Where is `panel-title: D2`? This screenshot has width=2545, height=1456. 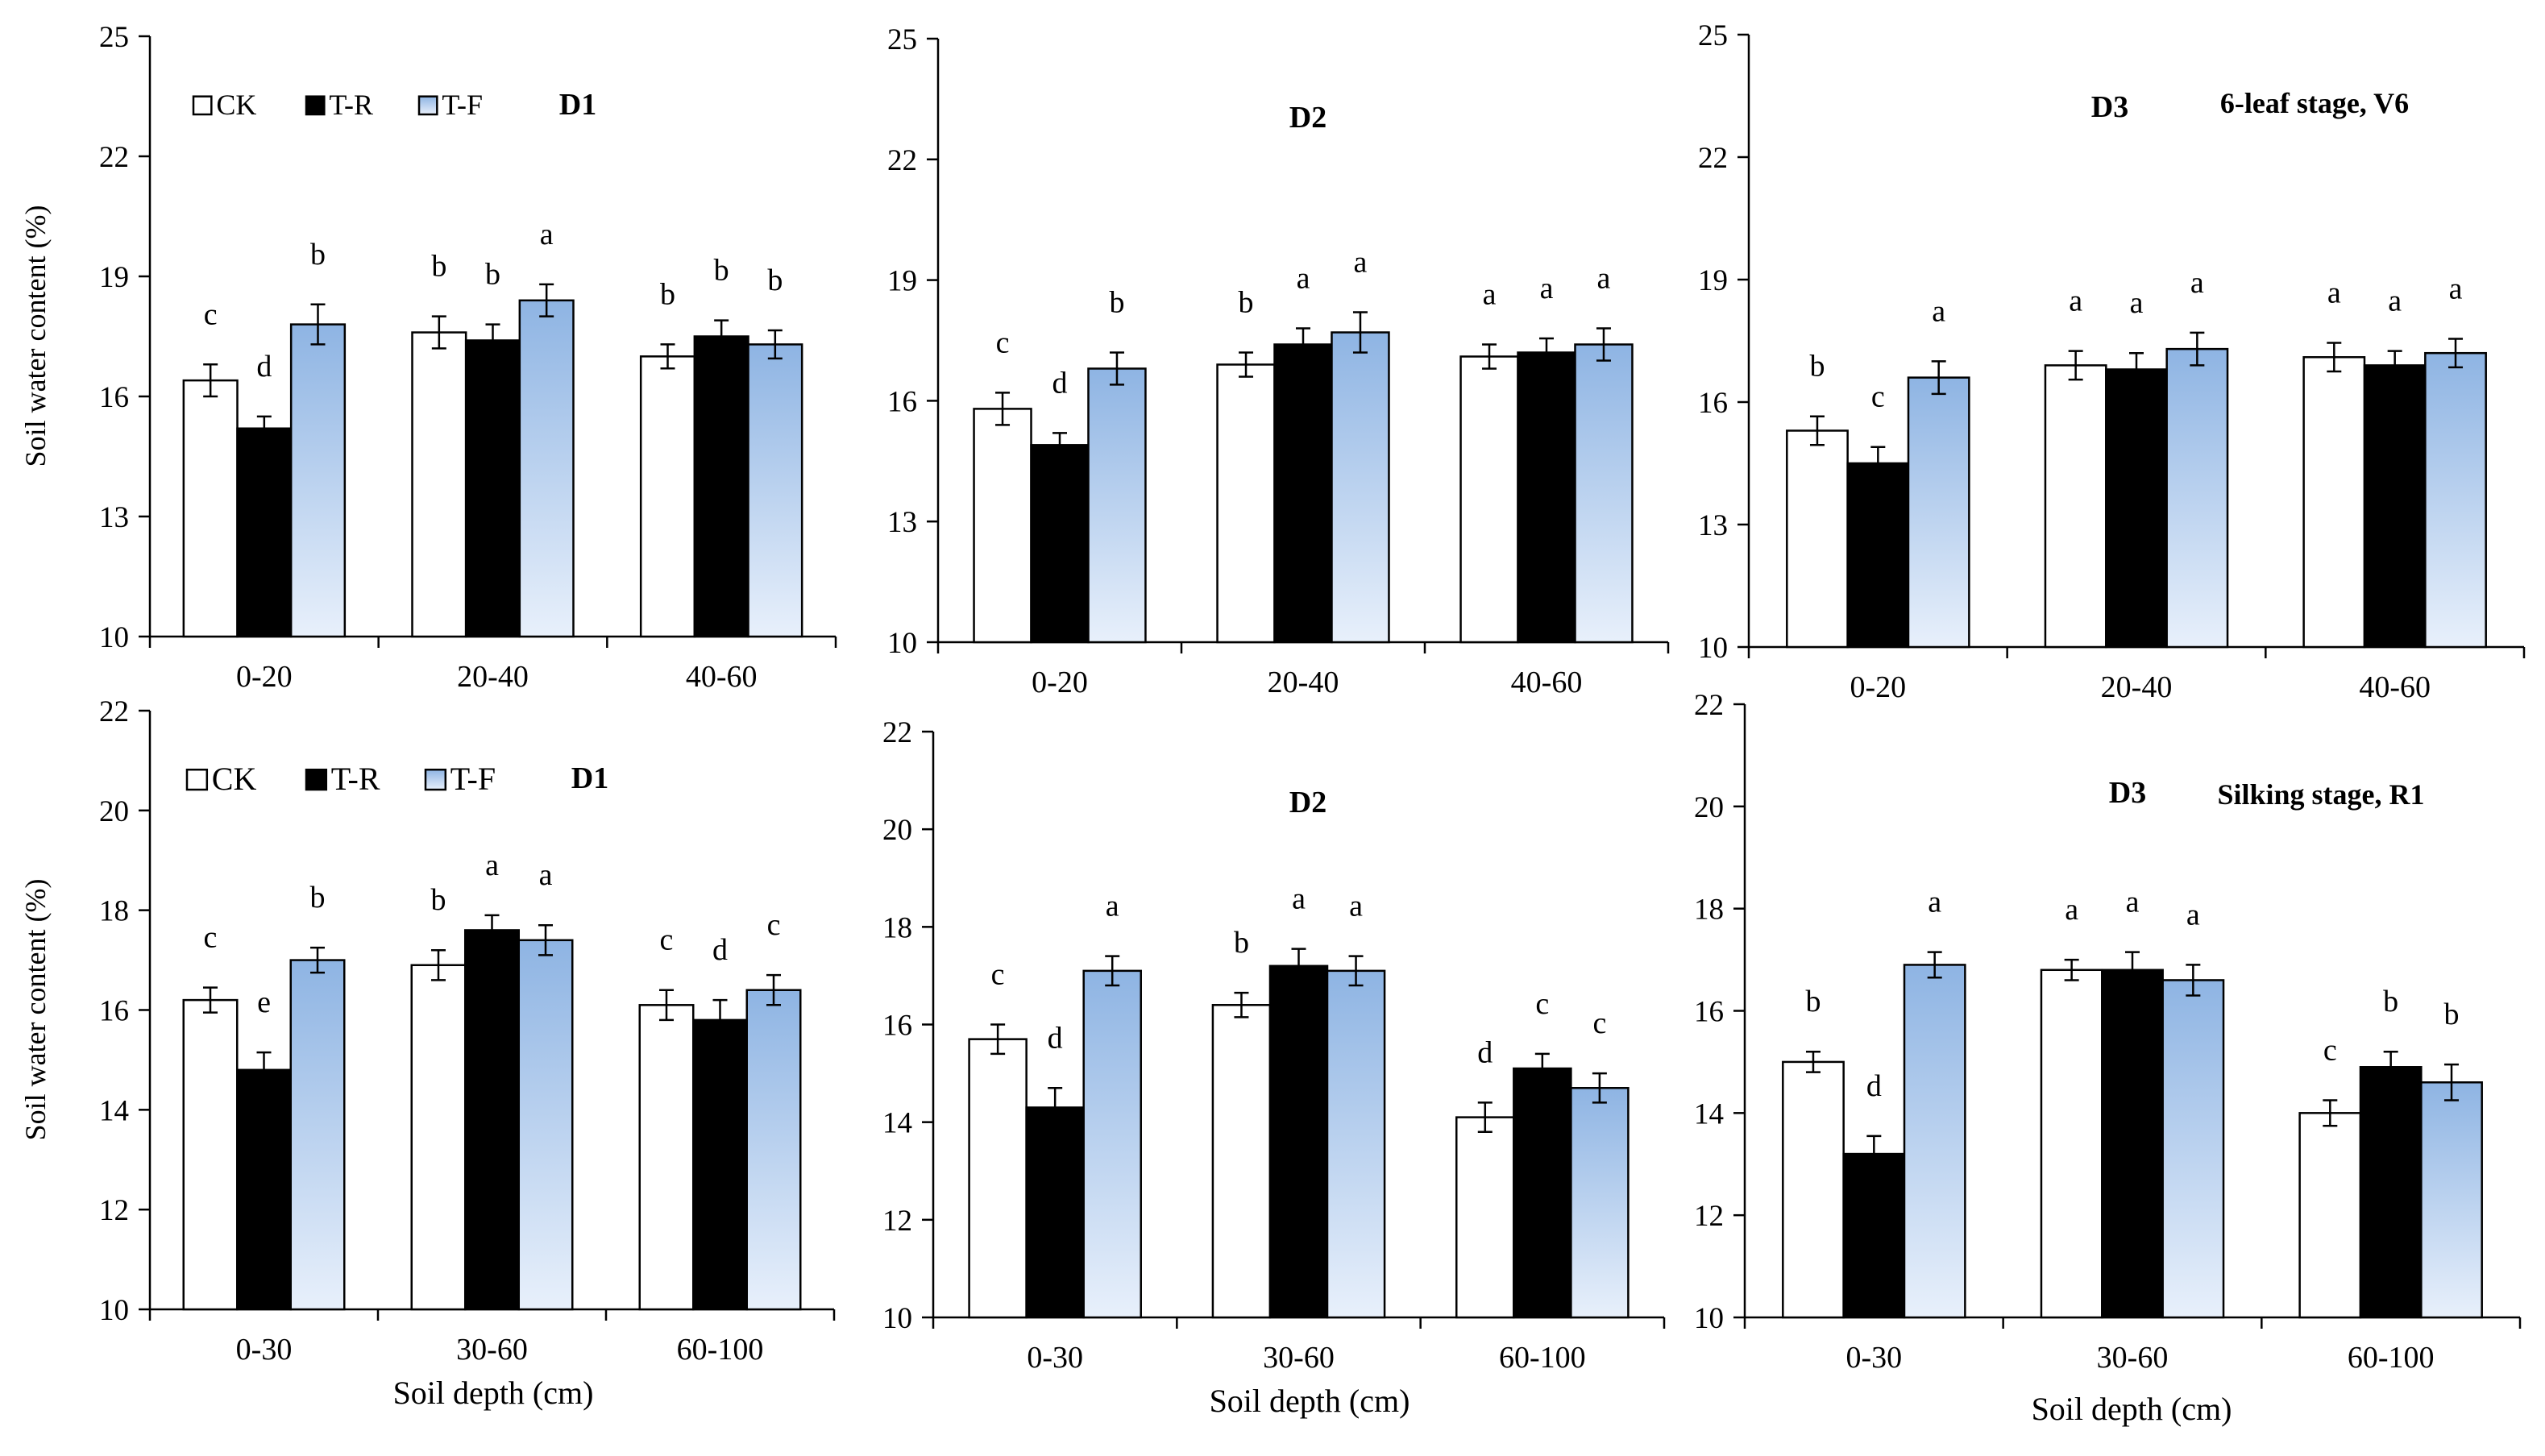 panel-title: D2 is located at coordinates (1308, 118).